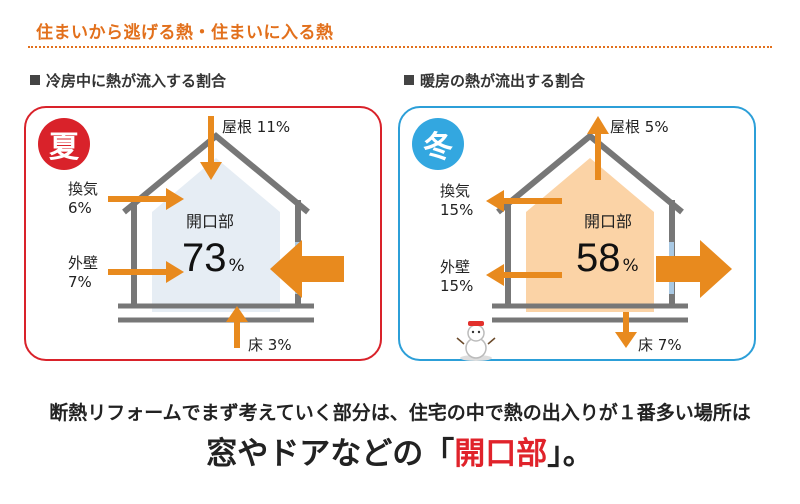 Image resolution: width=800 pixels, height=504 pixels. I want to click on footer-description: 断熱リフォームでまず考えていく部分は、住宅の中で熱の出入りが１番多い場所は, so click(400, 413).